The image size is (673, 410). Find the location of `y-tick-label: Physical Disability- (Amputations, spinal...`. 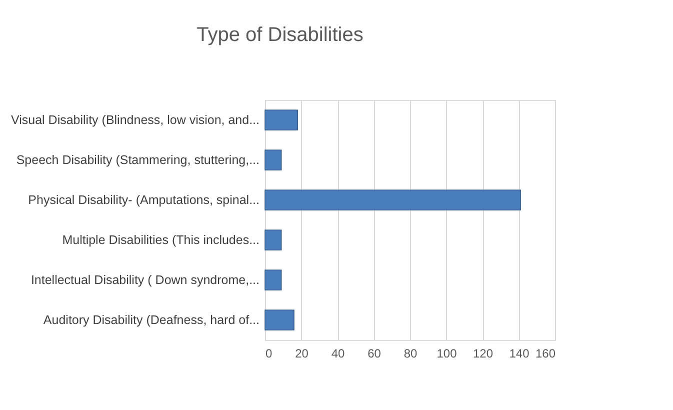

y-tick-label: Physical Disability- (Amputations, spinal... is located at coordinates (144, 200).